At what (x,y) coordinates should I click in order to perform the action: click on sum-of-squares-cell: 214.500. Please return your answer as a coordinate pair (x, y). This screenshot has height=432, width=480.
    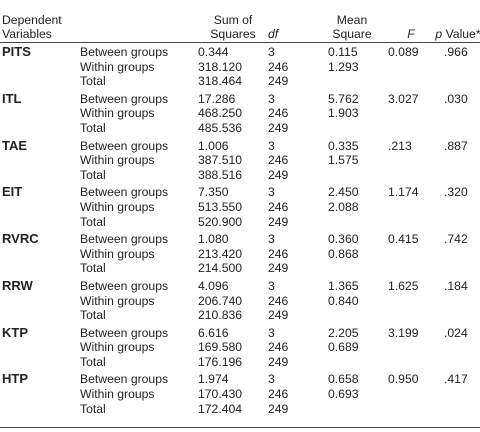
    Looking at the image, I should click on (220, 268).